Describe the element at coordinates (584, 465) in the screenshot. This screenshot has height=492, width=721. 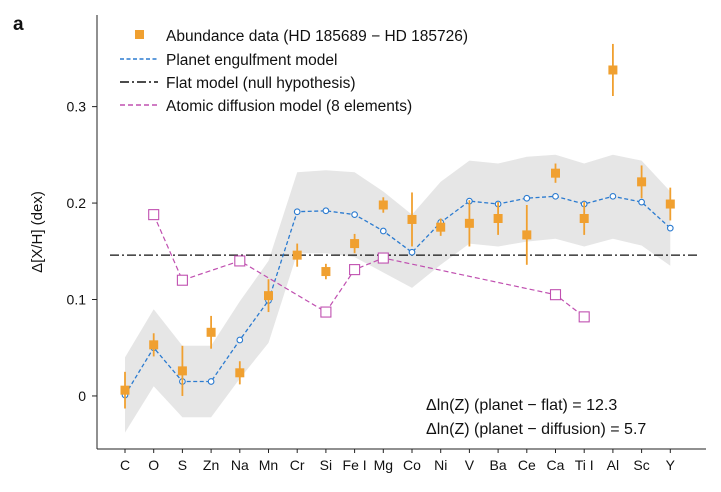
I see `x-tick-label: Ti I` at that location.